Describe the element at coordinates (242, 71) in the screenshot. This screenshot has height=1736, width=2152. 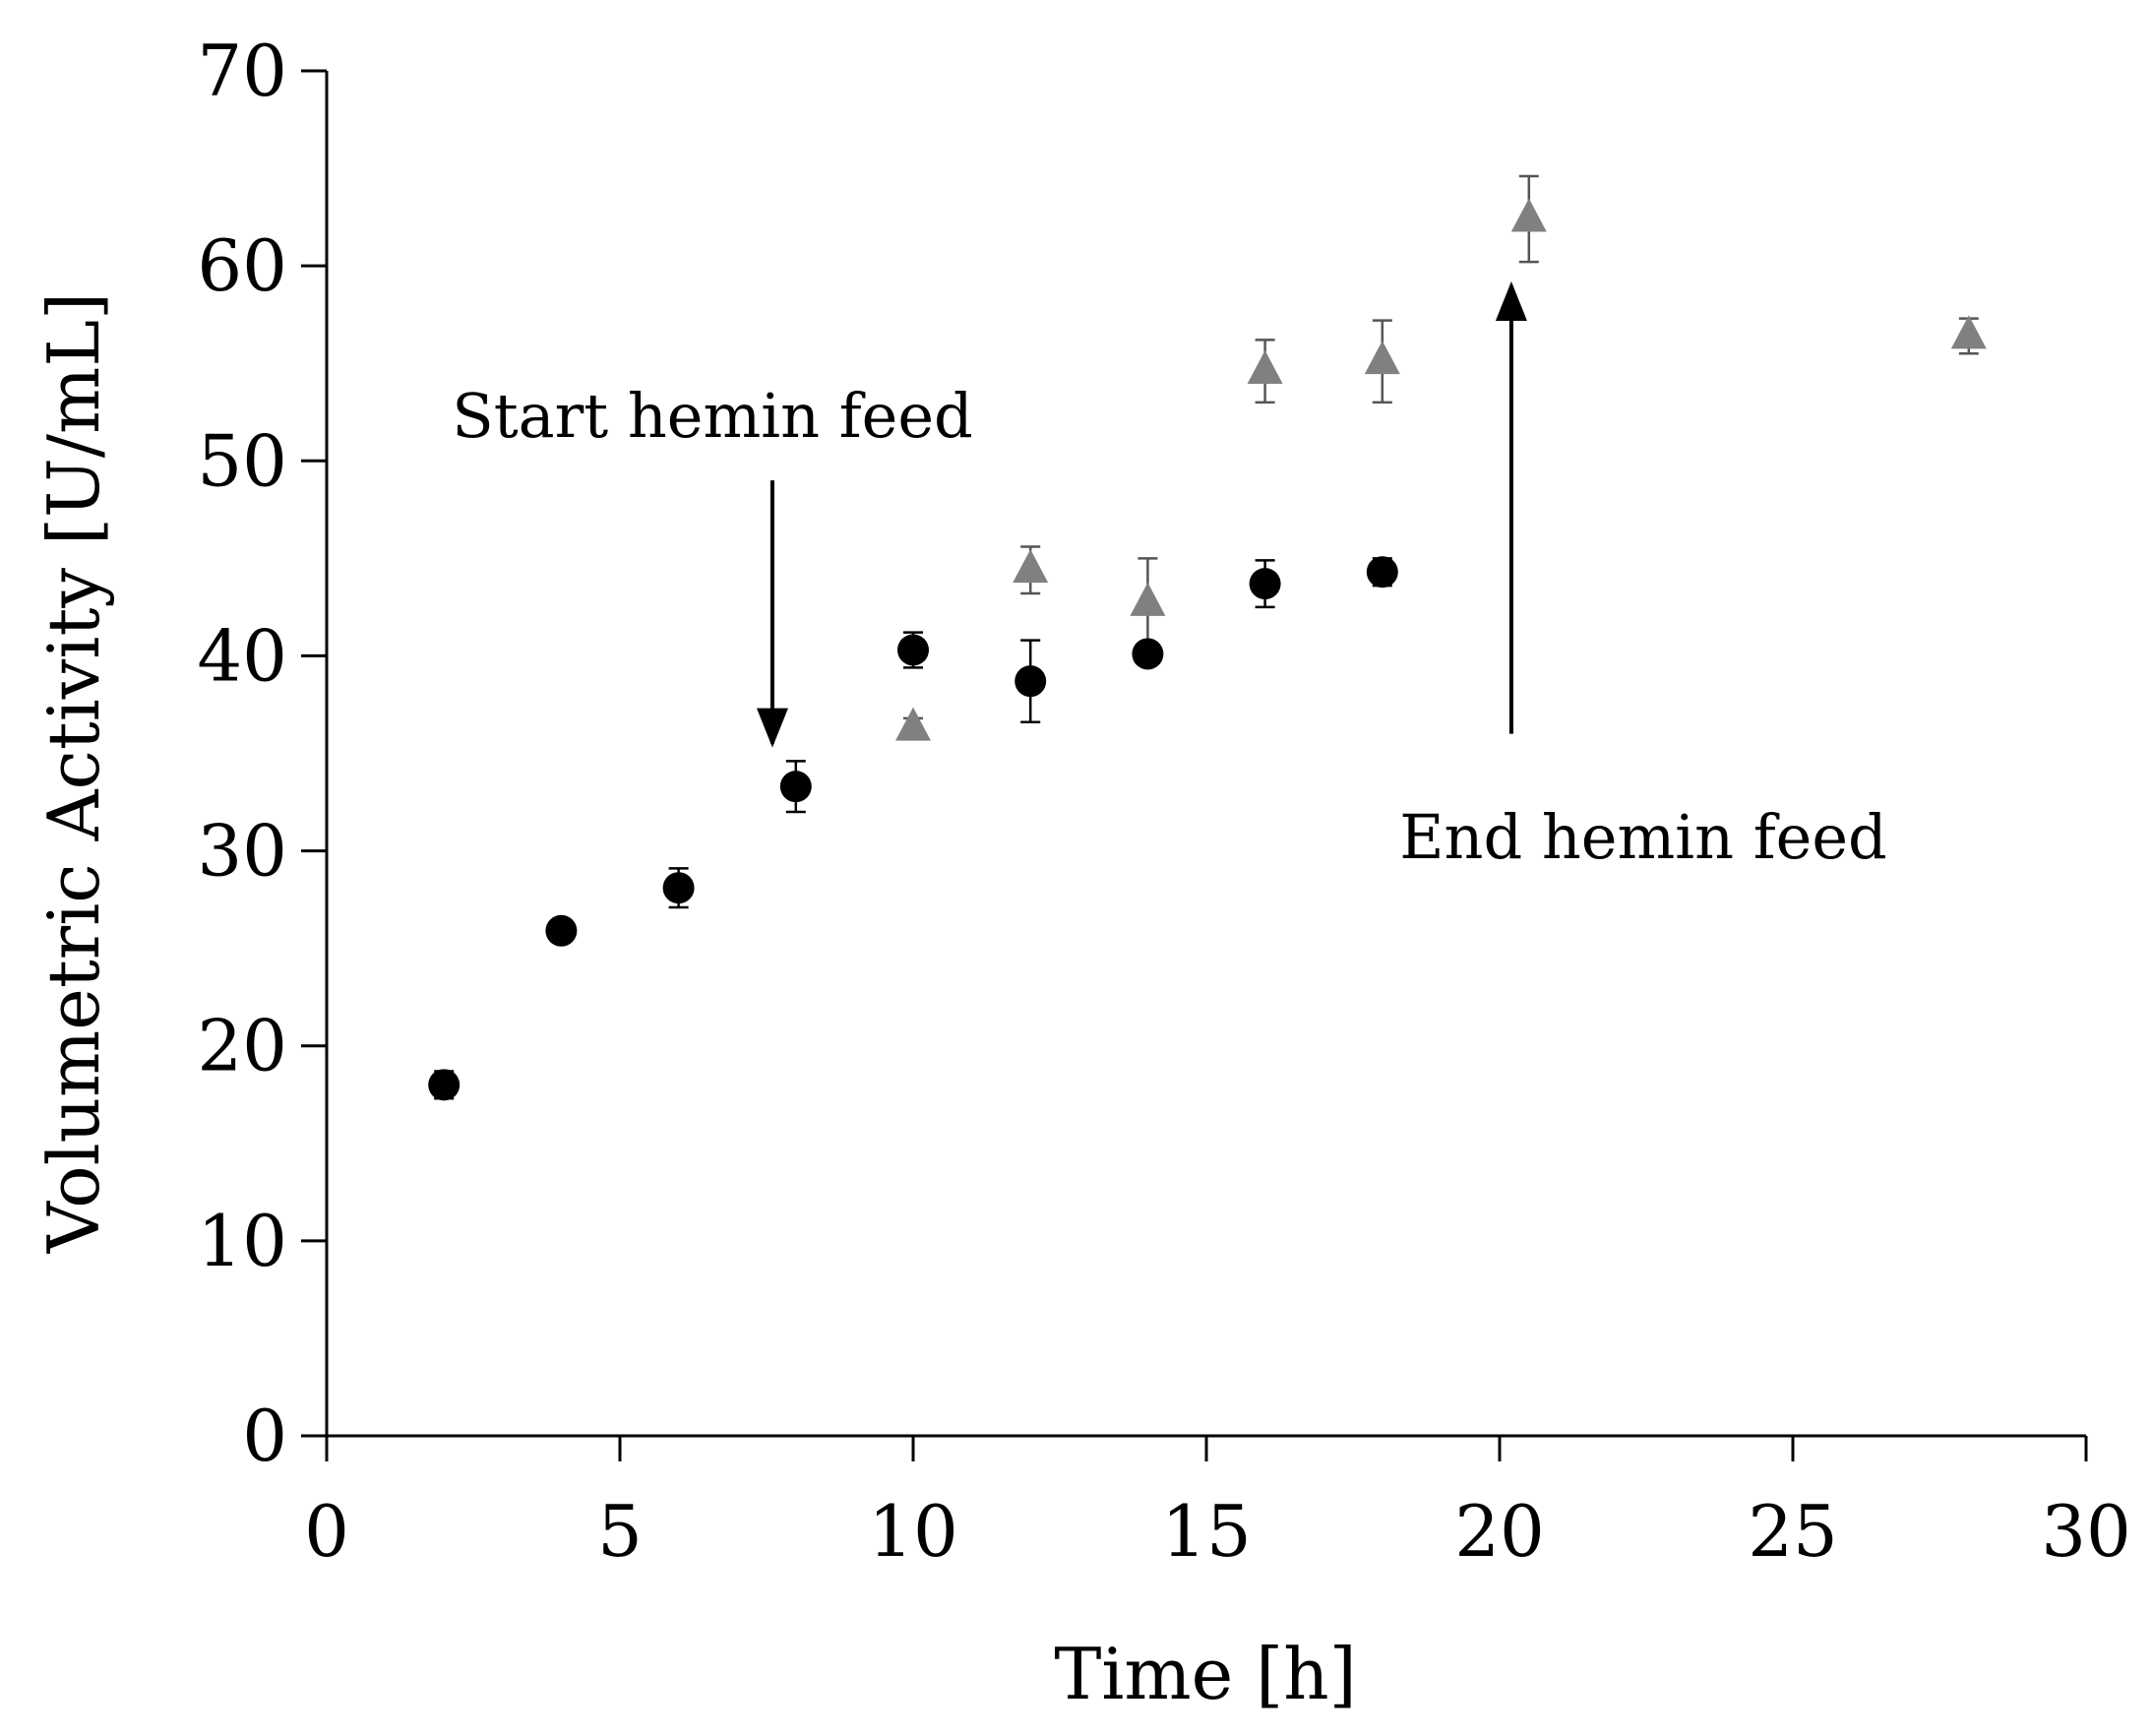
I see `y-tick-label: 70` at that location.